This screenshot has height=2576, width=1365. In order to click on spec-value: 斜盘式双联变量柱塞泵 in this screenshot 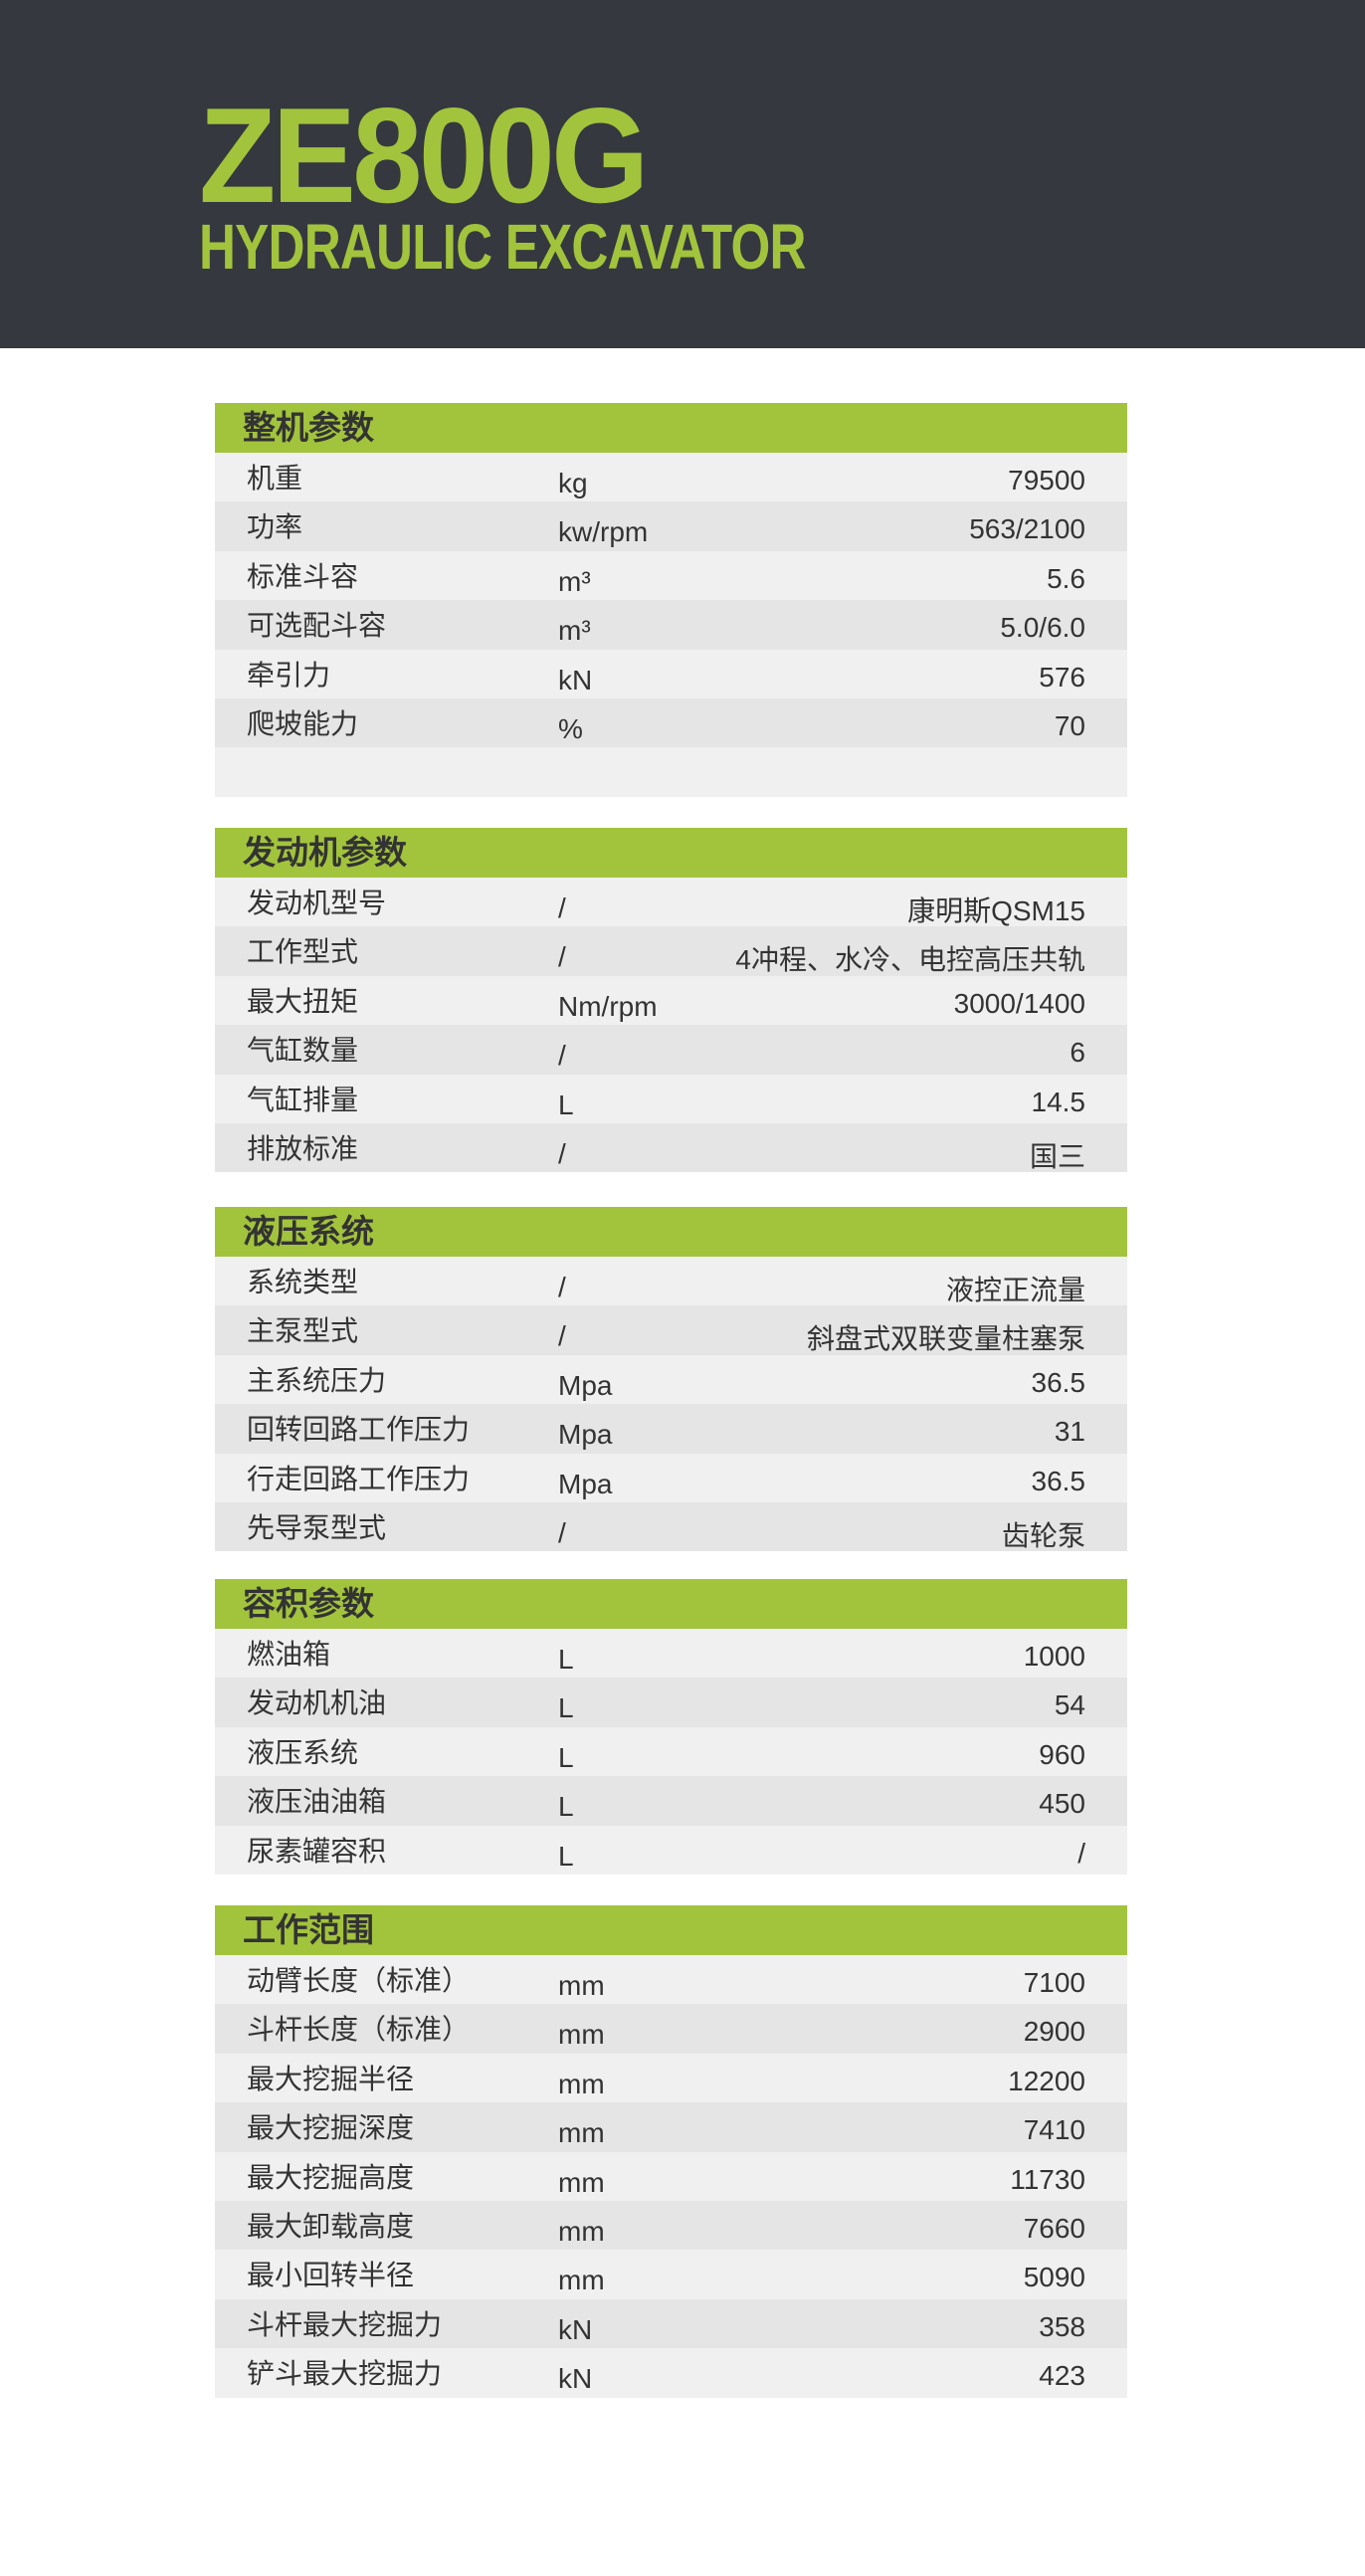, I will do `click(945, 1339)`.